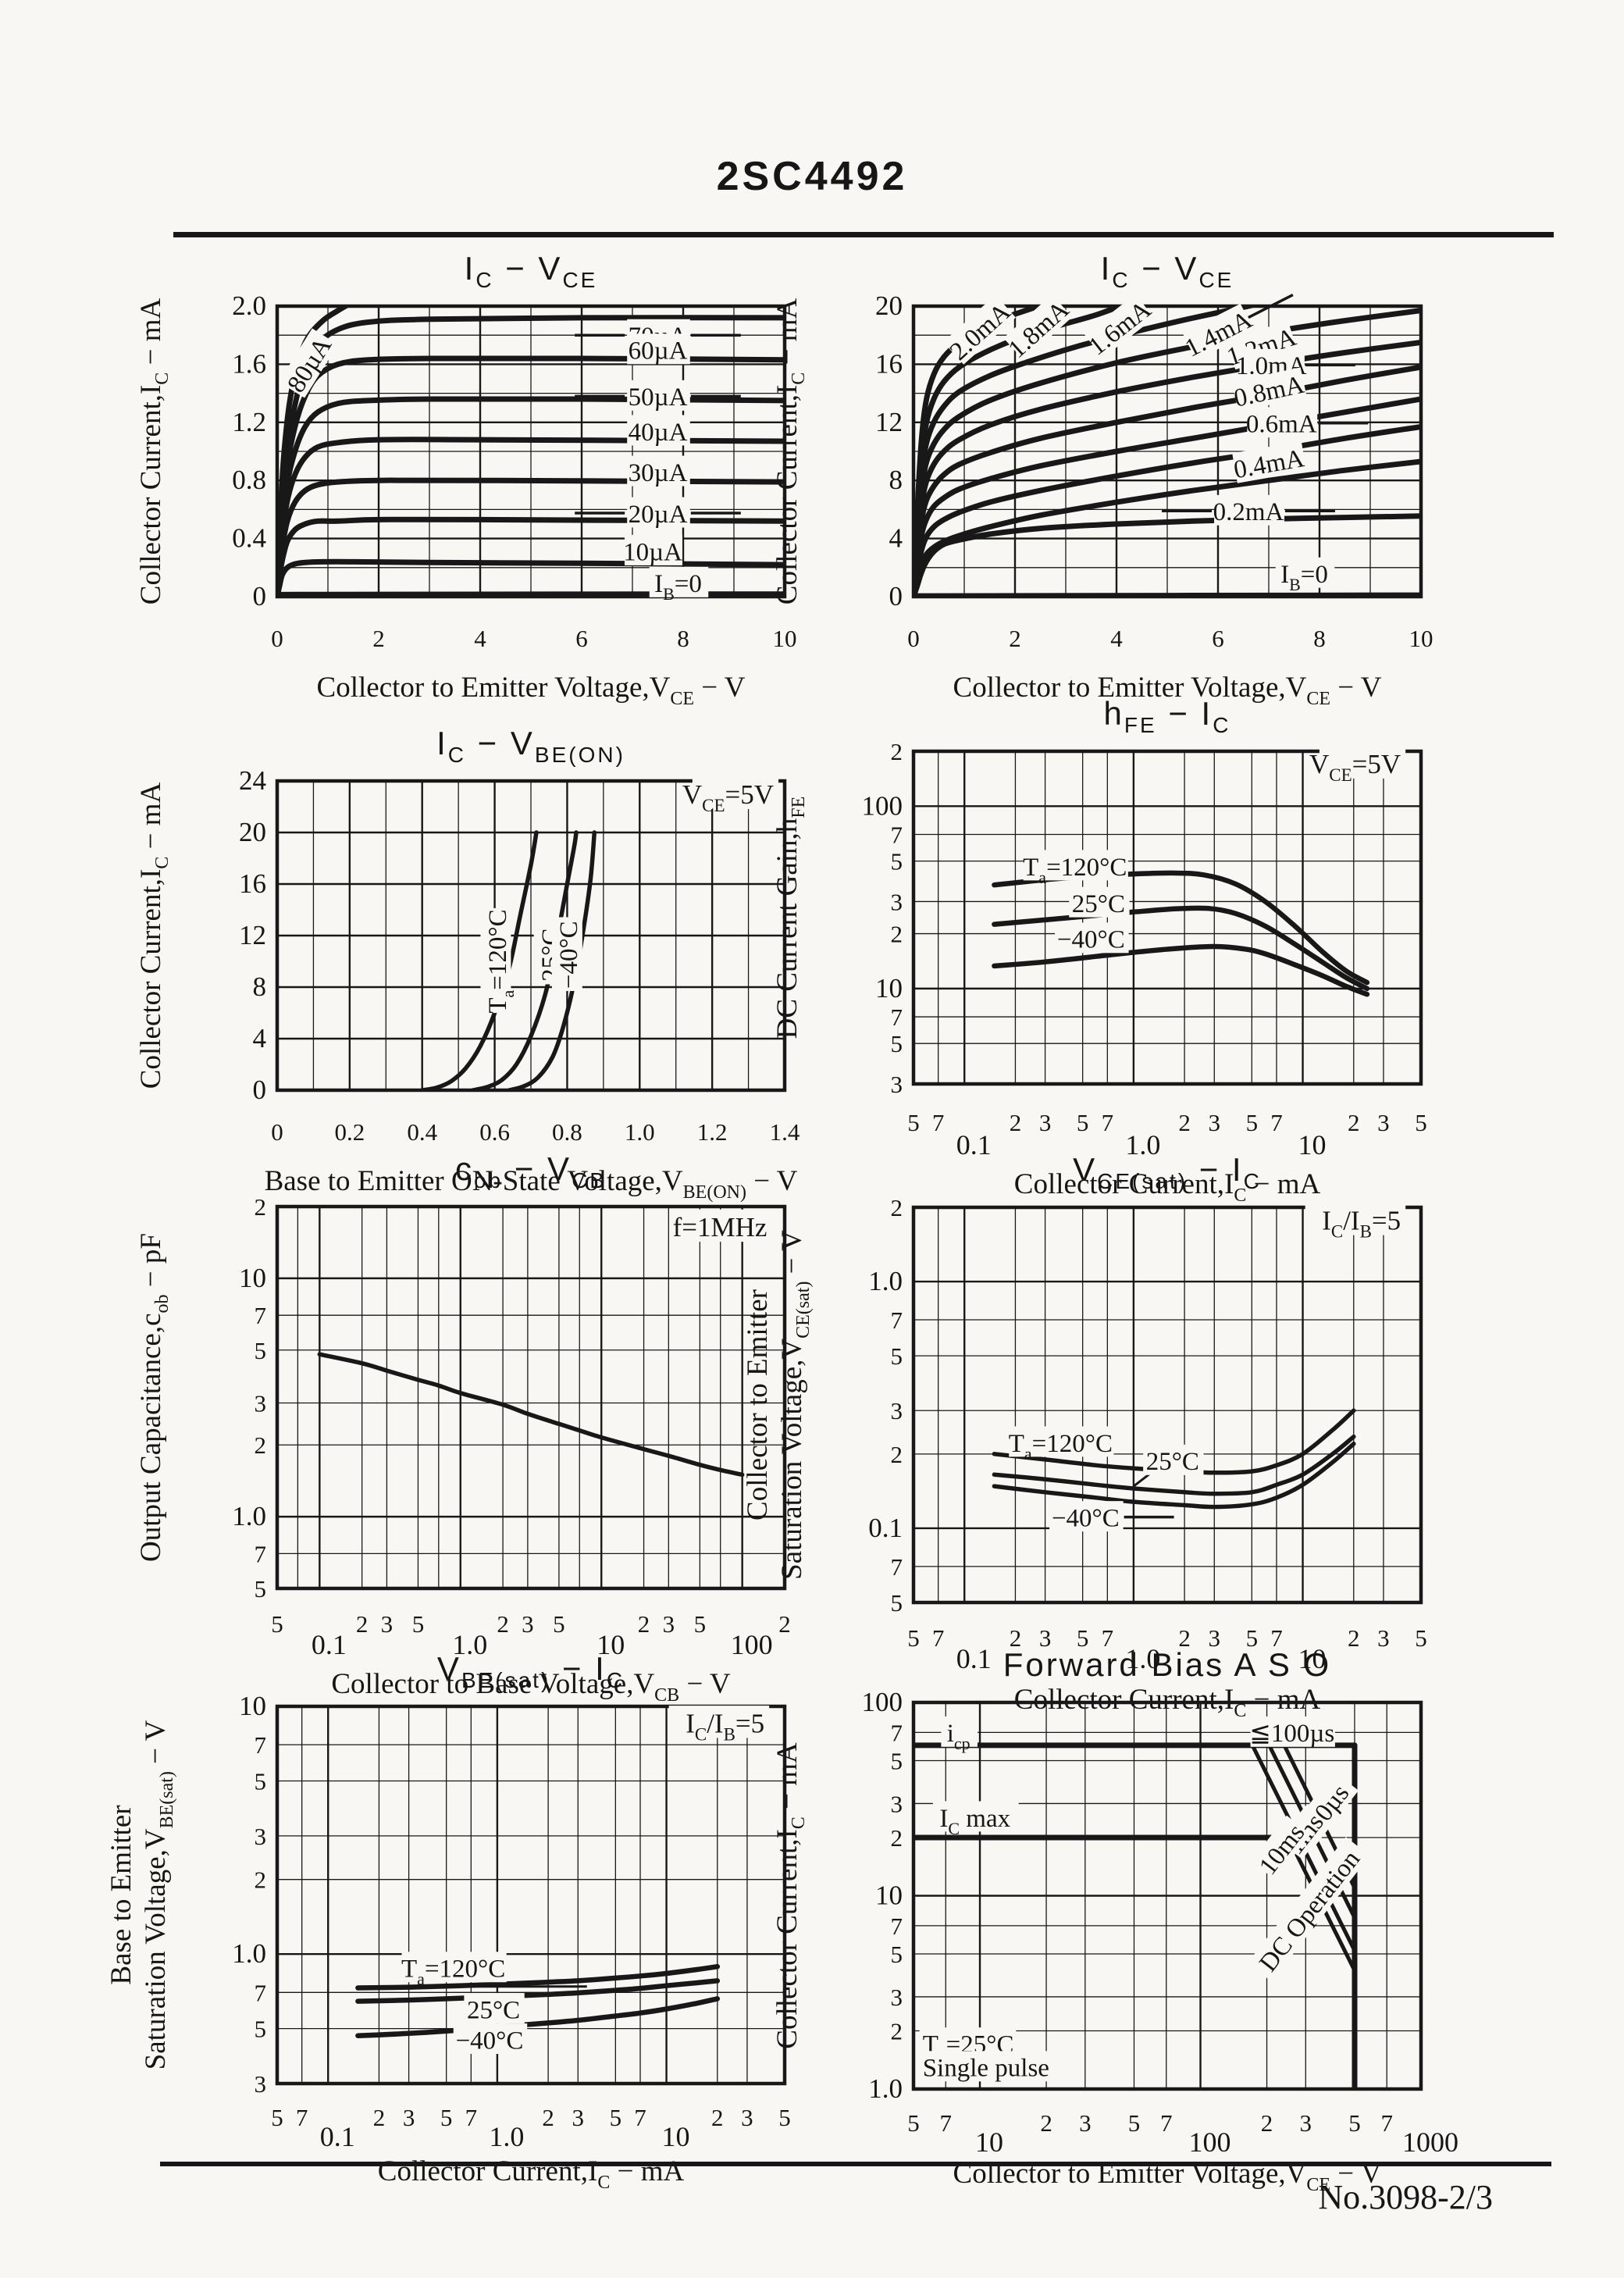 The width and height of the screenshot is (1624, 2278). What do you see at coordinates (1167, 690) in the screenshot?
I see `x-axis-title: Collector to Emitter Voltage,VCE − V` at bounding box center [1167, 690].